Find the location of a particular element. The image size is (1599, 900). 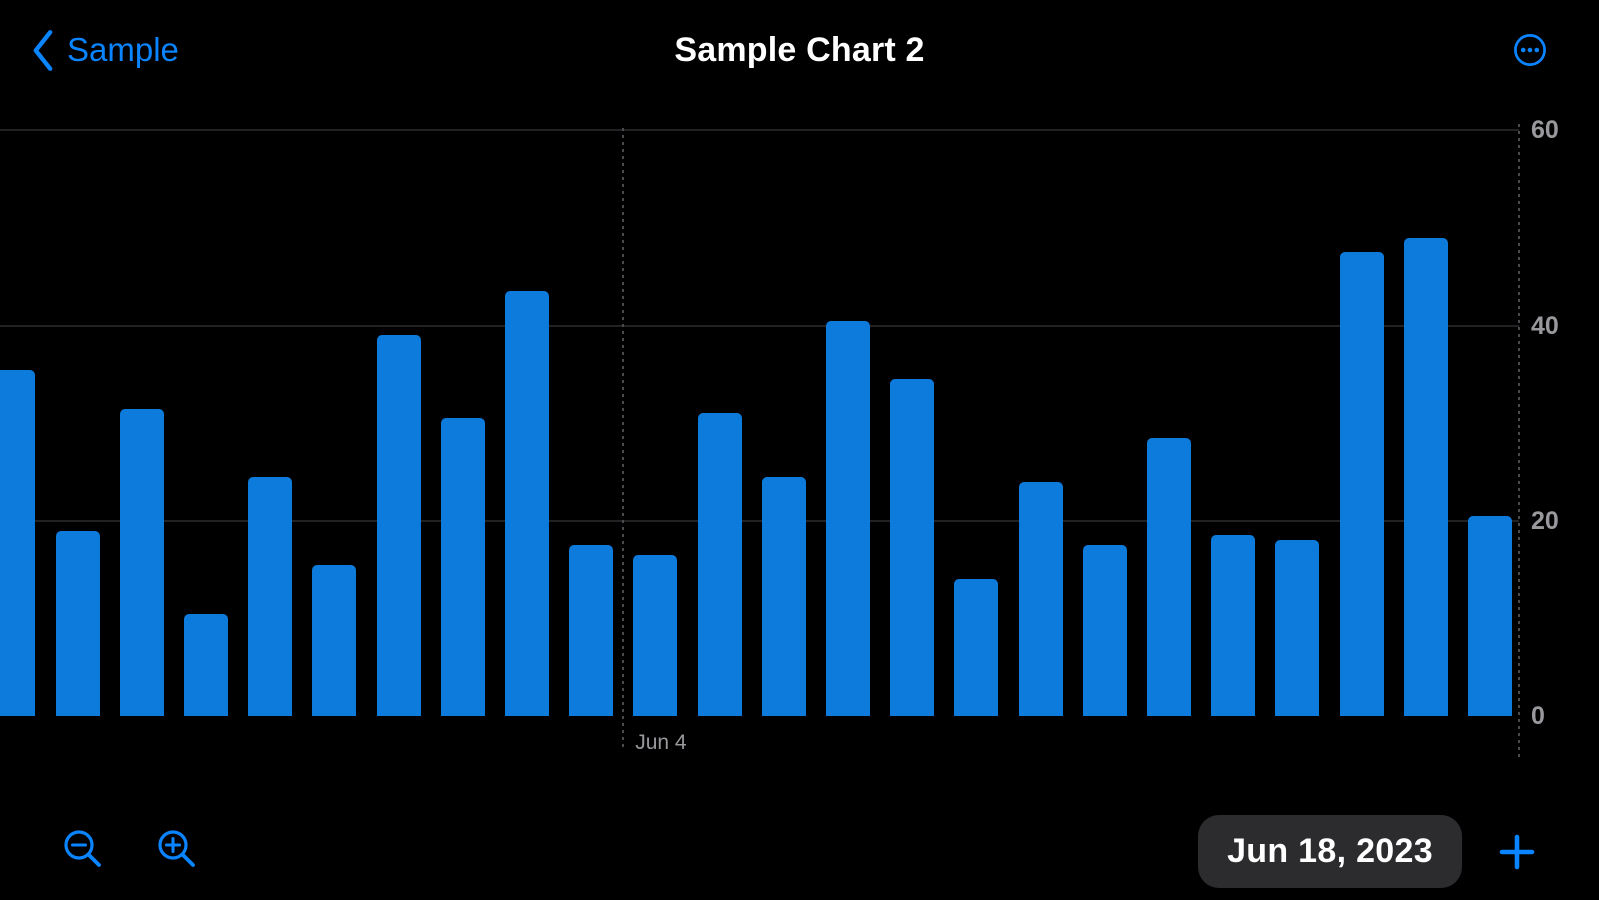

magnifier-plus-icon is located at coordinates (177, 849).